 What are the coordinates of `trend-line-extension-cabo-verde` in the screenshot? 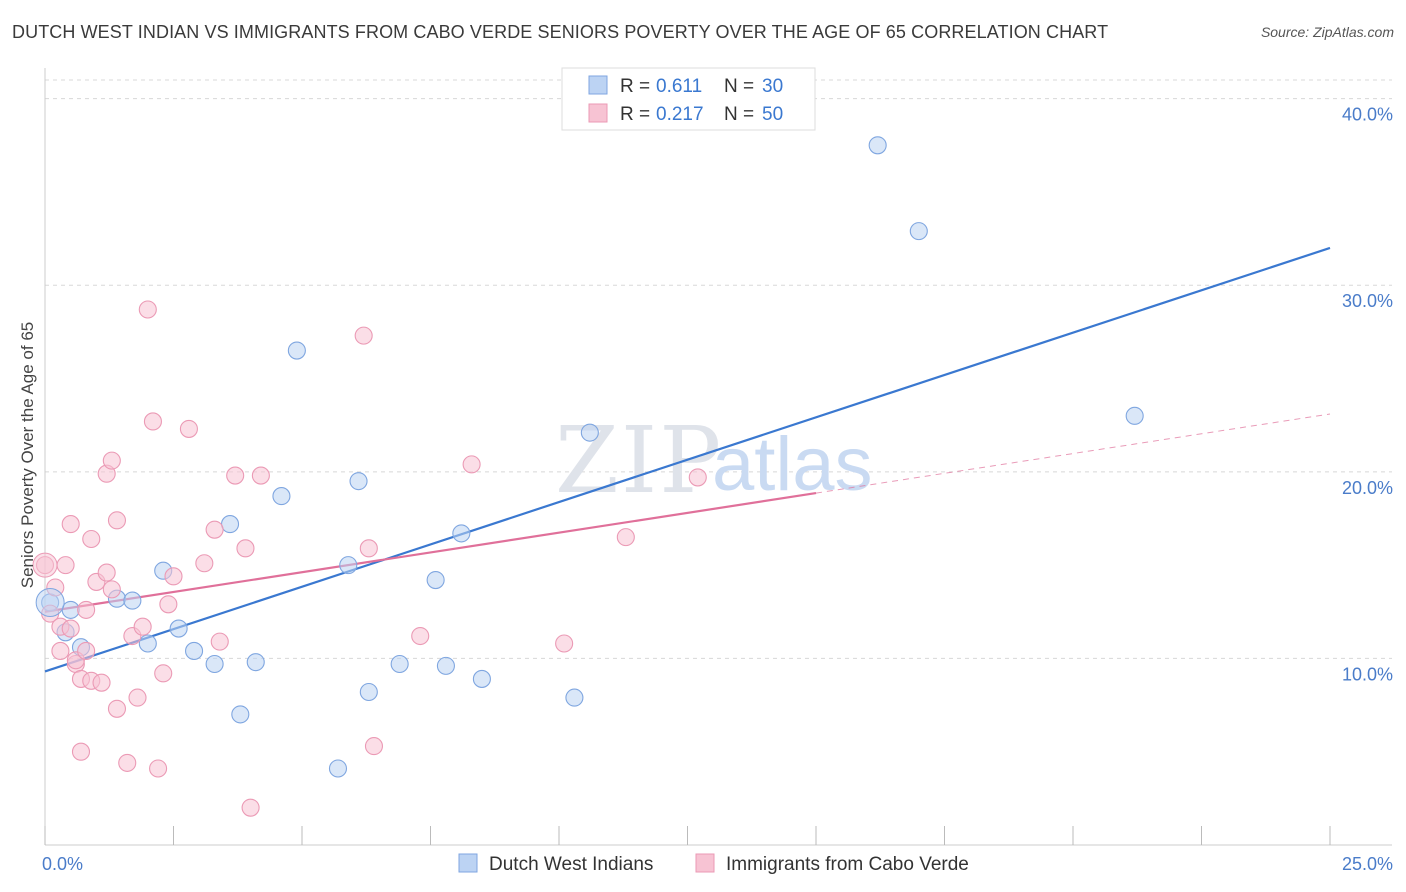 It's located at (1073, 453).